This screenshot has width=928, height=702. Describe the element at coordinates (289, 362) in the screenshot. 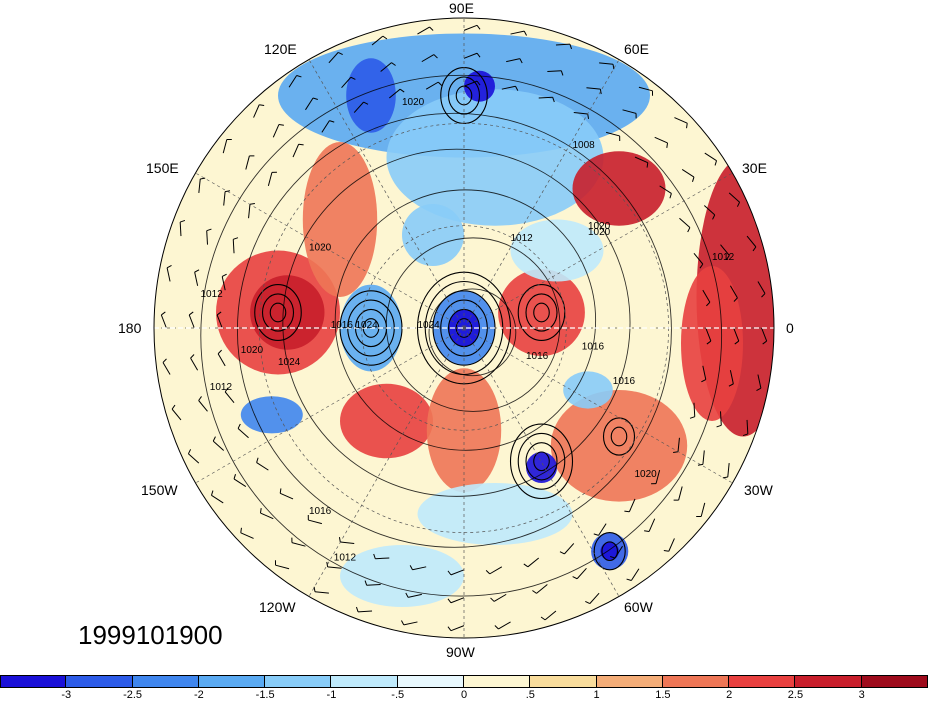

I see `contour-label: 1024` at that location.